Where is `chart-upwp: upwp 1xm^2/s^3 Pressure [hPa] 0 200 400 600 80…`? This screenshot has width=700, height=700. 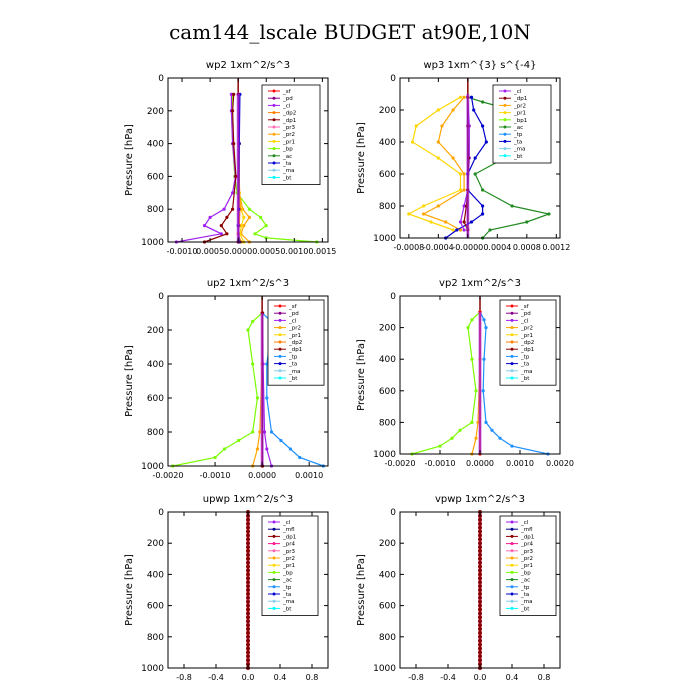
chart-upwp: upwp 1xm^2/s^3 Pressure [hPa] 0 200 400 600 80… is located at coordinates (226, 588).